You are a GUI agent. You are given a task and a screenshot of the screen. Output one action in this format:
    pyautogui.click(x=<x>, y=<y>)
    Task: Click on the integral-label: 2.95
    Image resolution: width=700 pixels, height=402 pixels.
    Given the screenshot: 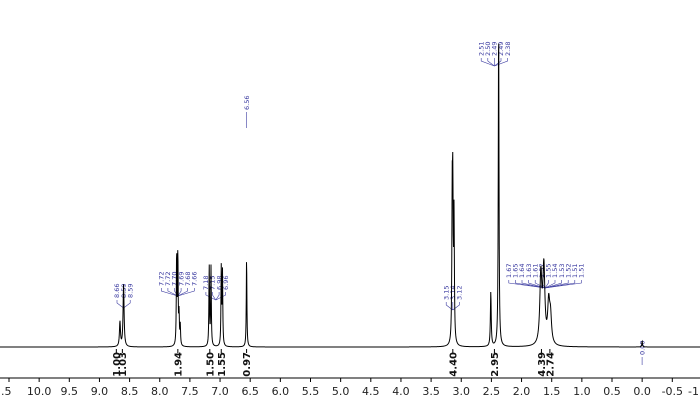 What is the action you would take?
    pyautogui.click(x=495, y=364)
    